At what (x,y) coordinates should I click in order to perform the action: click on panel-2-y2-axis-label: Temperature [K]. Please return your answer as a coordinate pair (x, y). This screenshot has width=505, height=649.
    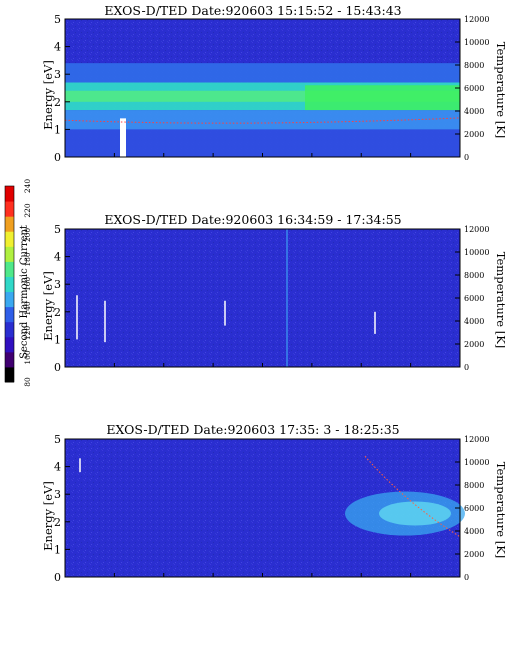
    Looking at the image, I should click on (499, 300).